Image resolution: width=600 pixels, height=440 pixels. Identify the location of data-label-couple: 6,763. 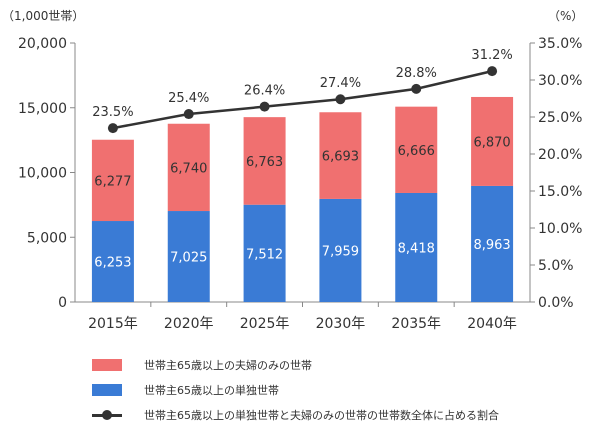
(264, 162).